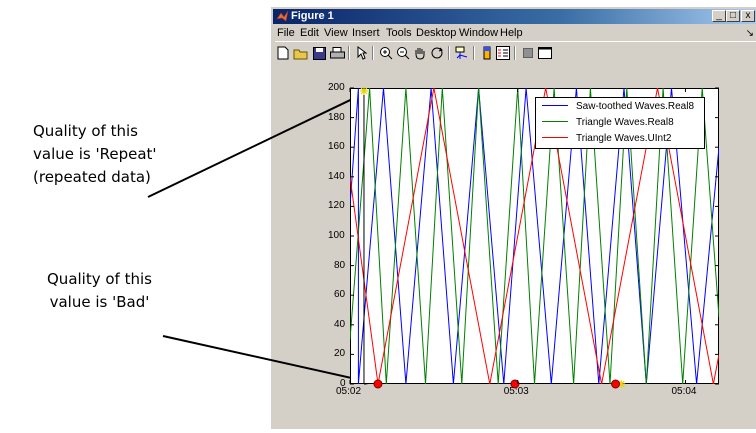 This screenshot has width=756, height=433. Describe the element at coordinates (348, 391) in the screenshot. I see `x-tick-label: 05:02` at that location.